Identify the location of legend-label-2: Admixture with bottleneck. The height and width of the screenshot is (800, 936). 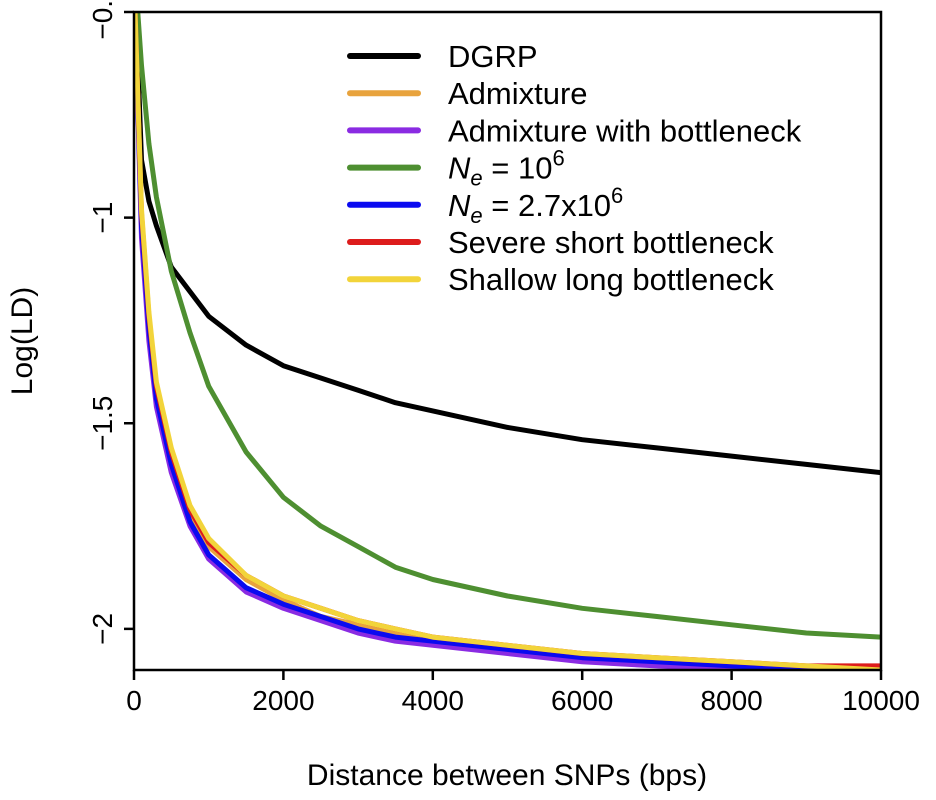
(625, 130).